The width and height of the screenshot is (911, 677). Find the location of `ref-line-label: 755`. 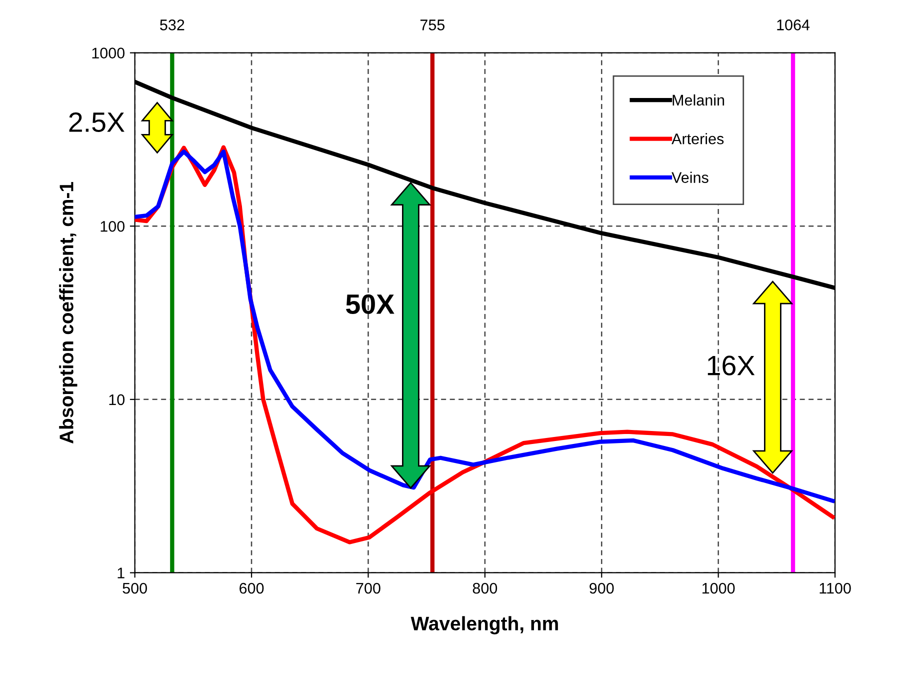

ref-line-label: 755 is located at coordinates (432, 25).